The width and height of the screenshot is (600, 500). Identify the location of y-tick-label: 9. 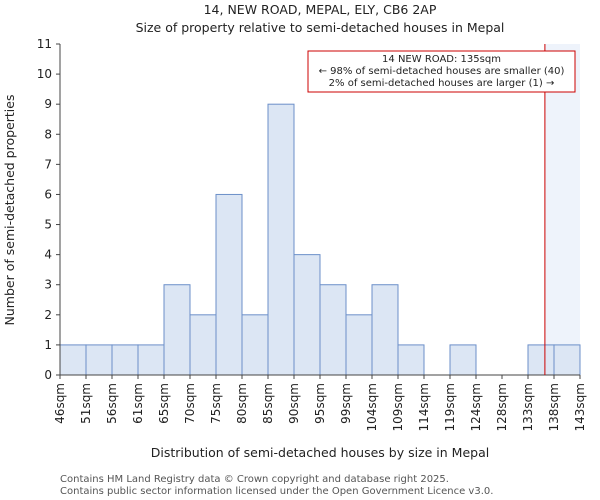
(48, 104).